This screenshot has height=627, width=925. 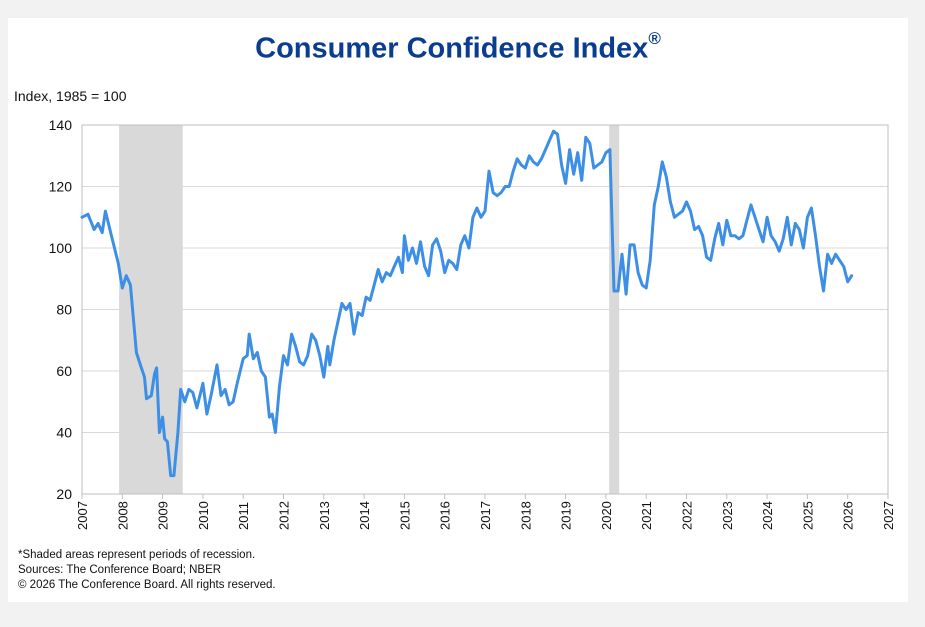 What do you see at coordinates (888, 515) in the screenshot?
I see `x-tick-label: 2027` at bounding box center [888, 515].